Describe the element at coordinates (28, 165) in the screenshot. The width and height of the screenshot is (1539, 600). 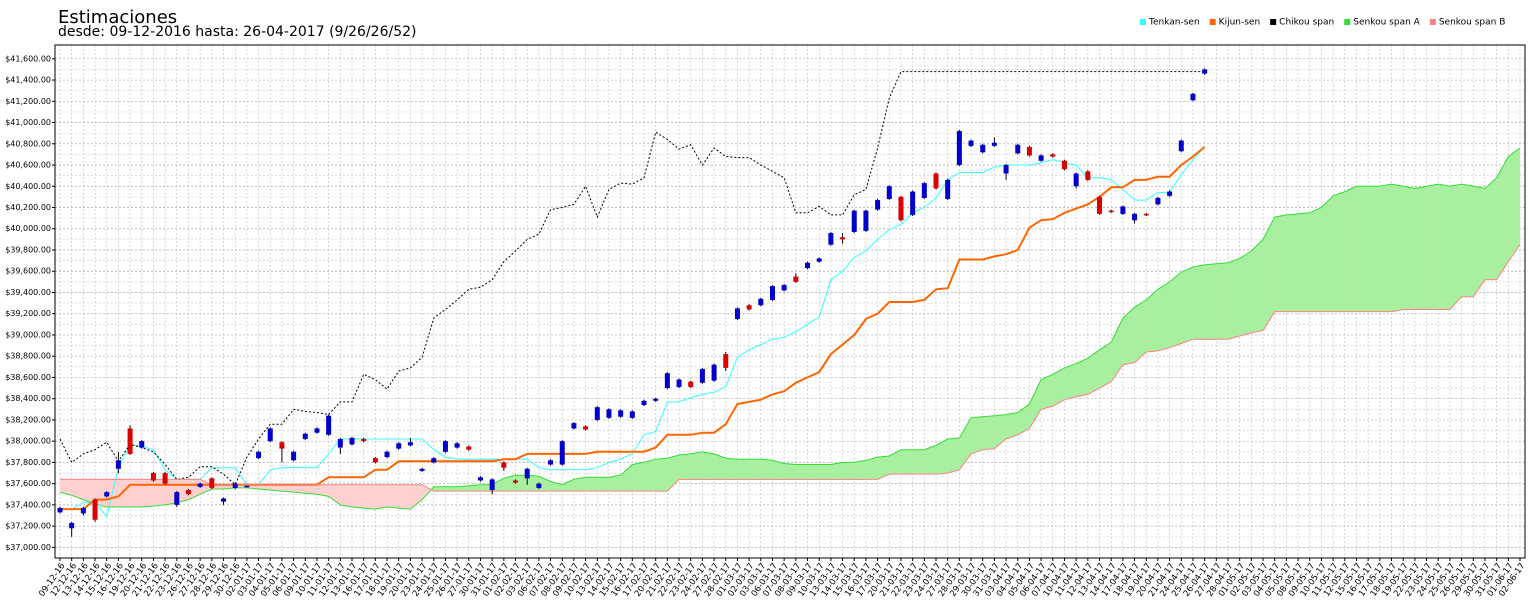
I see `y-tick-label: $40,600.00` at that location.